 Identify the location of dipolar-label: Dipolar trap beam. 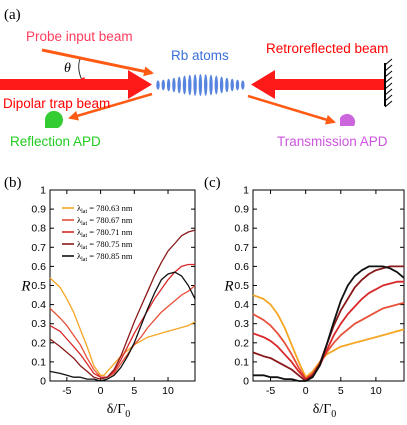
(56, 103).